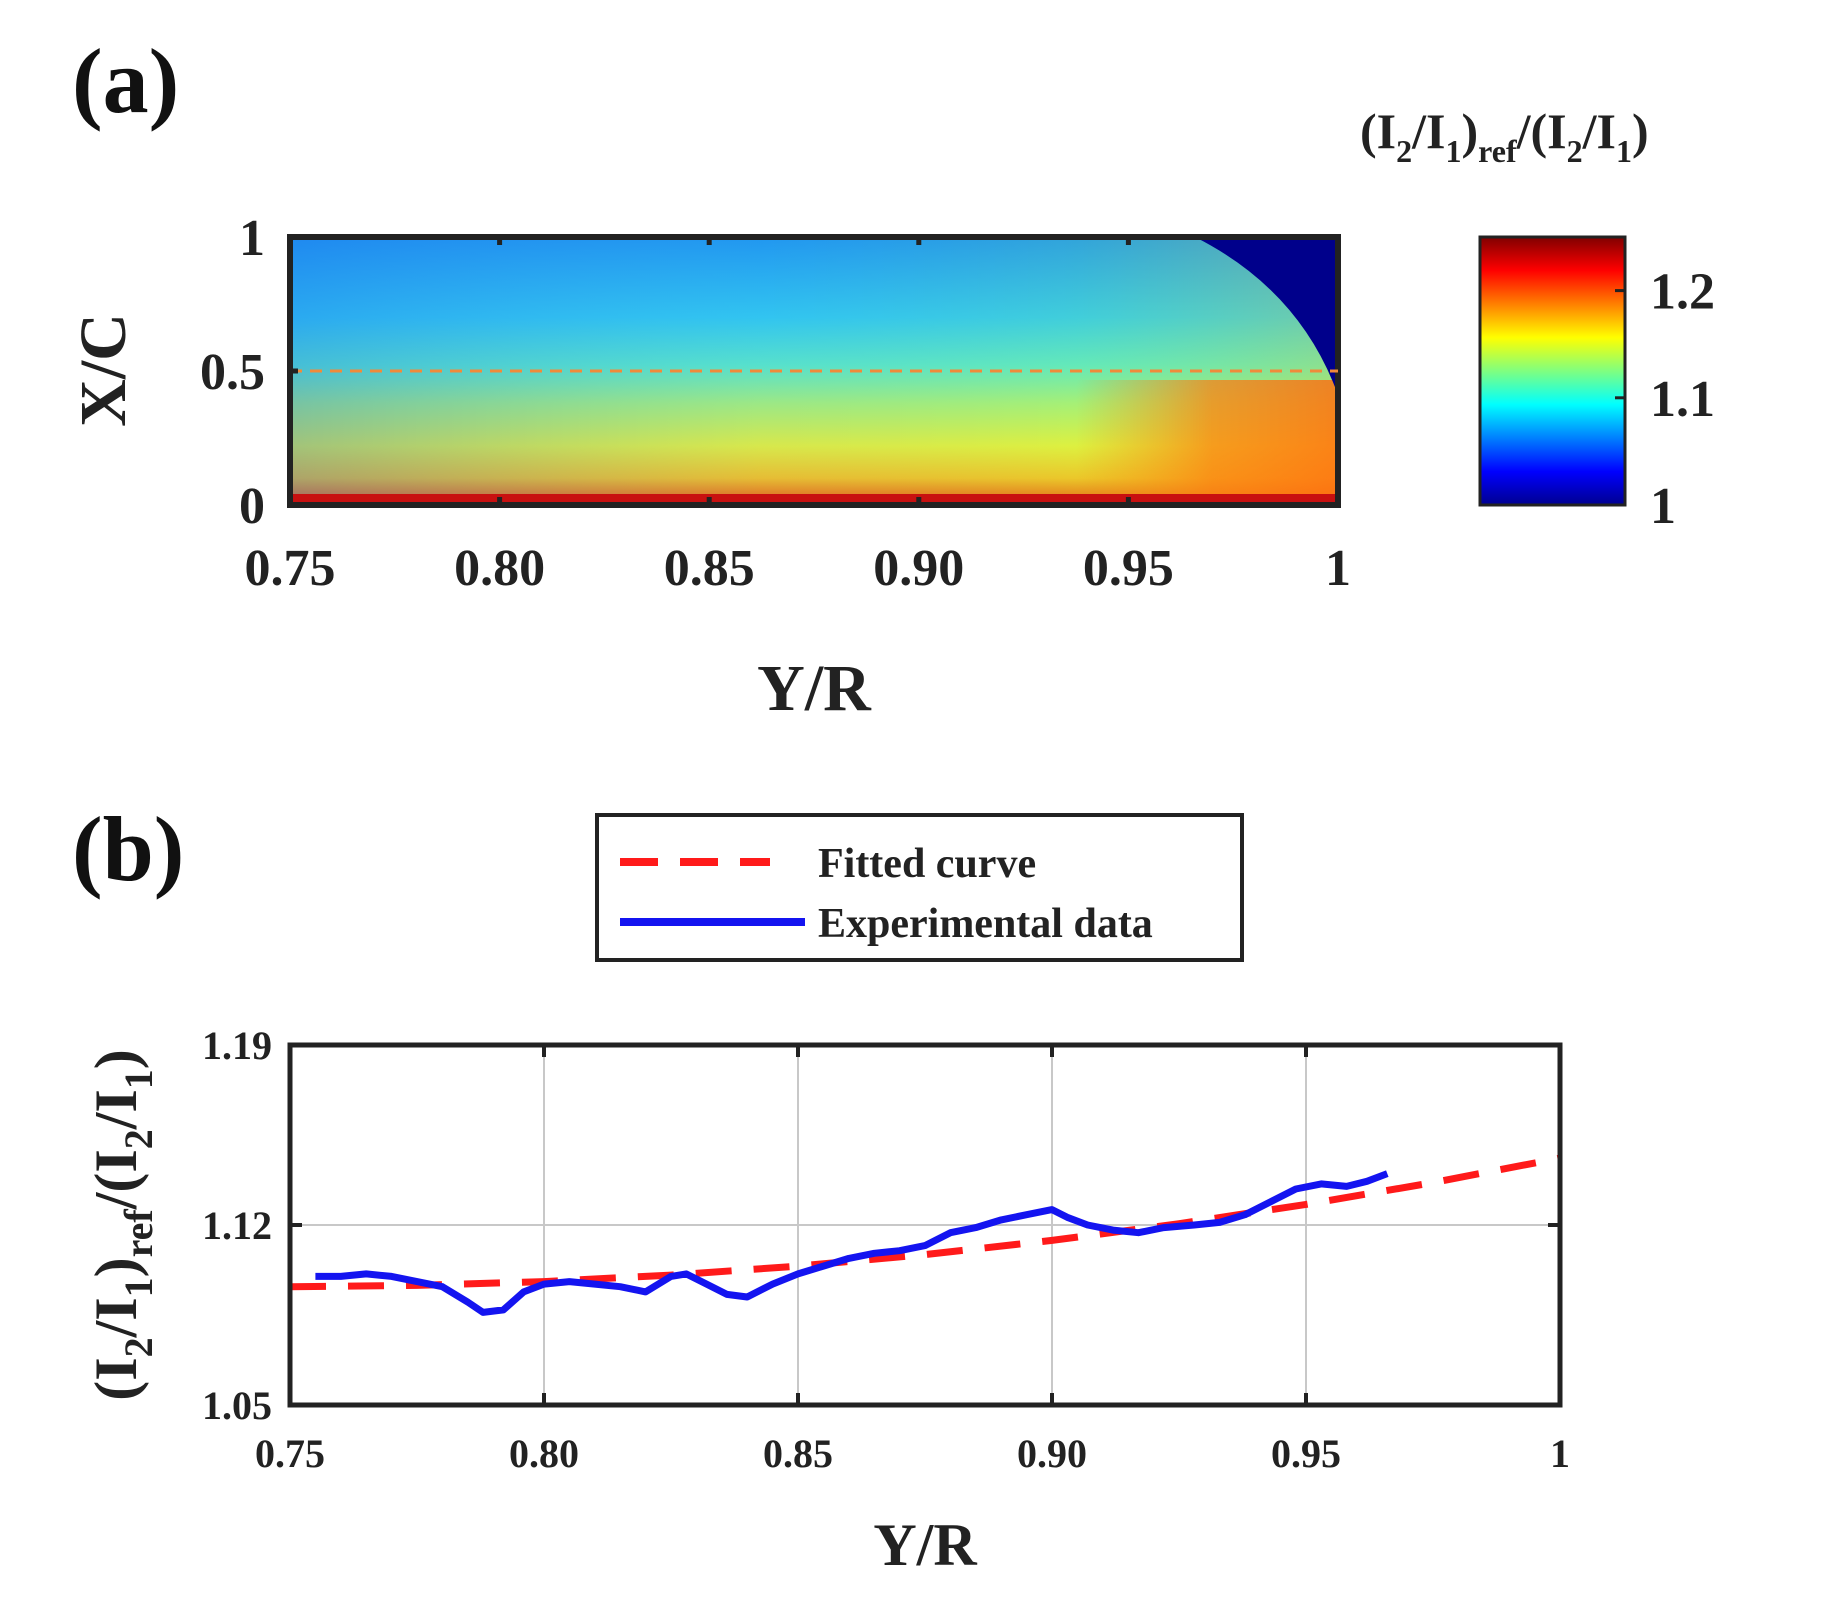  I want to click on a-xtick-label: 0.95, so click(1128, 568).